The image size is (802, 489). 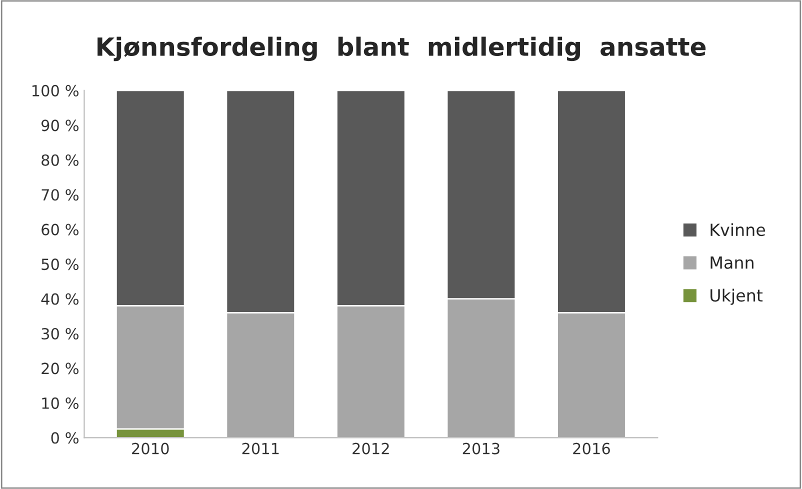 What do you see at coordinates (591, 448) in the screenshot?
I see `x-tick-label: 2016` at bounding box center [591, 448].